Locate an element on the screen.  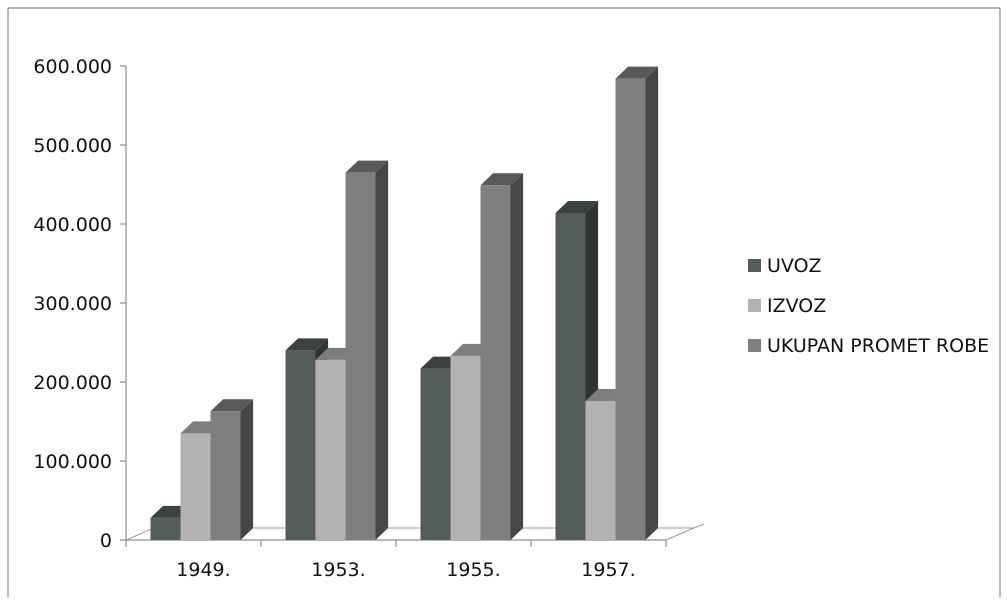
legend-item: IZVOZ is located at coordinates (787, 306).